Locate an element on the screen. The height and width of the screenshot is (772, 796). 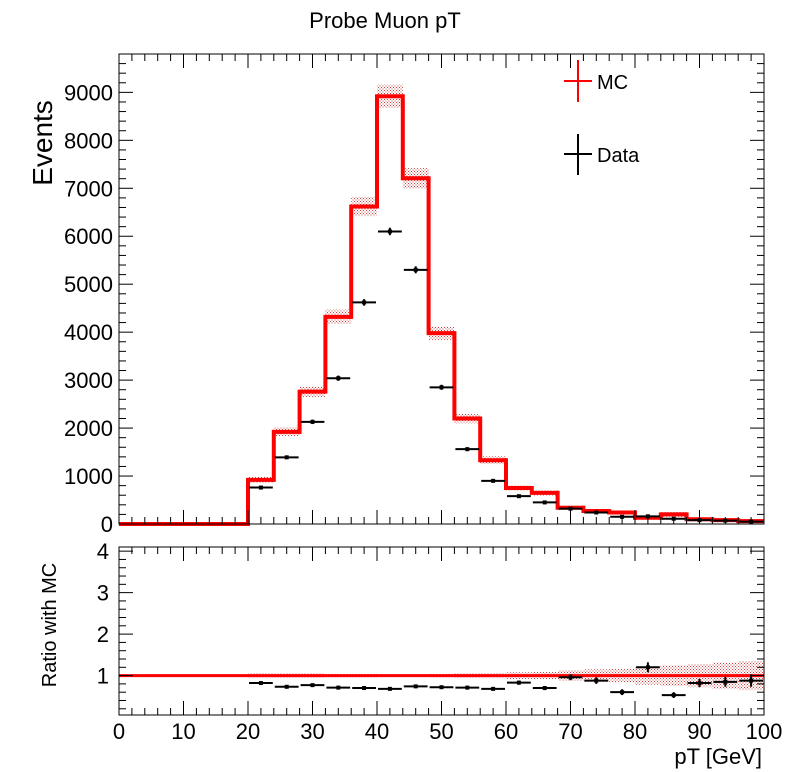
ratio-x-tick-label: 90 is located at coordinates (699, 731).